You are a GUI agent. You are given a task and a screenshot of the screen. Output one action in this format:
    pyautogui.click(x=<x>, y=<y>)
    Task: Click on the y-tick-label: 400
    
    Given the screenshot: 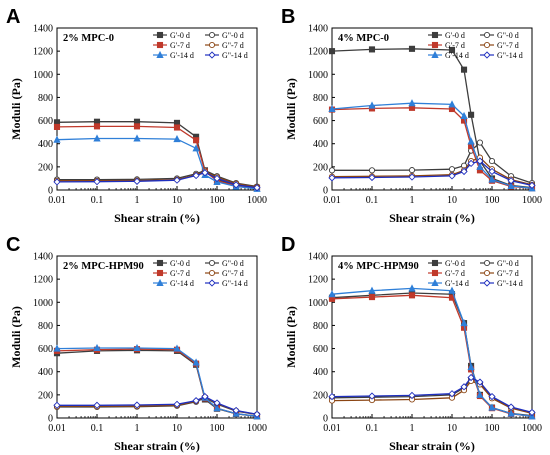 What is the action you would take?
    pyautogui.click(x=320, y=372)
    